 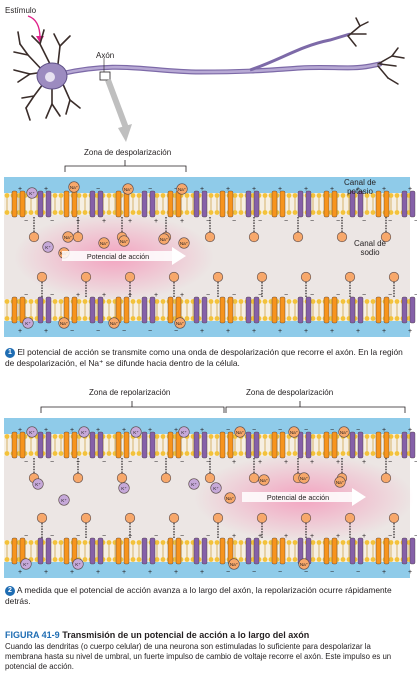 I want to click on action-potential-arrow: Potencial de acción, so click(x=124, y=256).